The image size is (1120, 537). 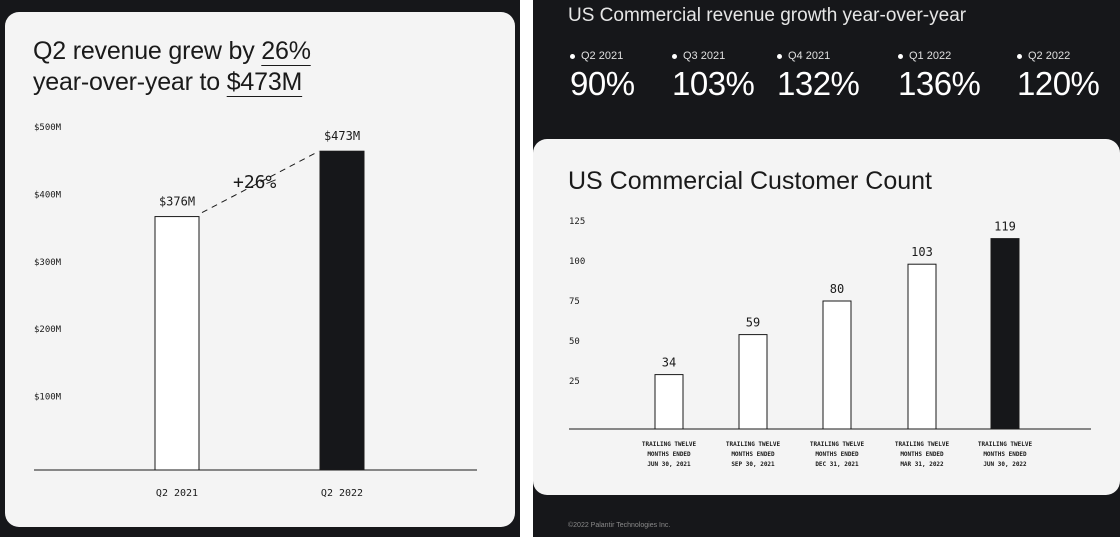 I want to click on bar-value-label: $473M, so click(x=342, y=136).